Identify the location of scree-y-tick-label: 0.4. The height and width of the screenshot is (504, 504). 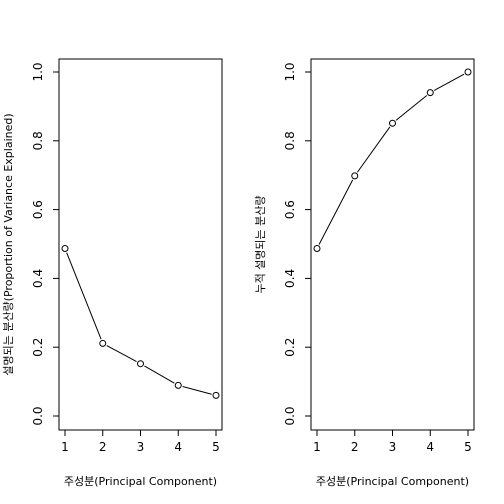
(38, 278).